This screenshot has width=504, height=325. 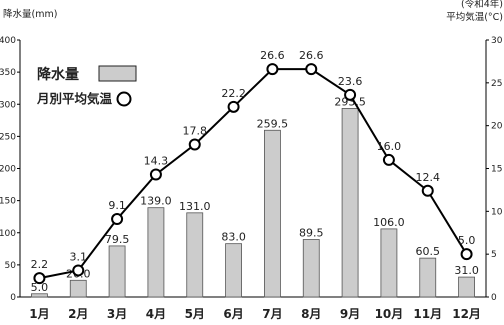 What do you see at coordinates (117, 73) in the screenshot?
I see `legend-rainfall-swatch` at bounding box center [117, 73].